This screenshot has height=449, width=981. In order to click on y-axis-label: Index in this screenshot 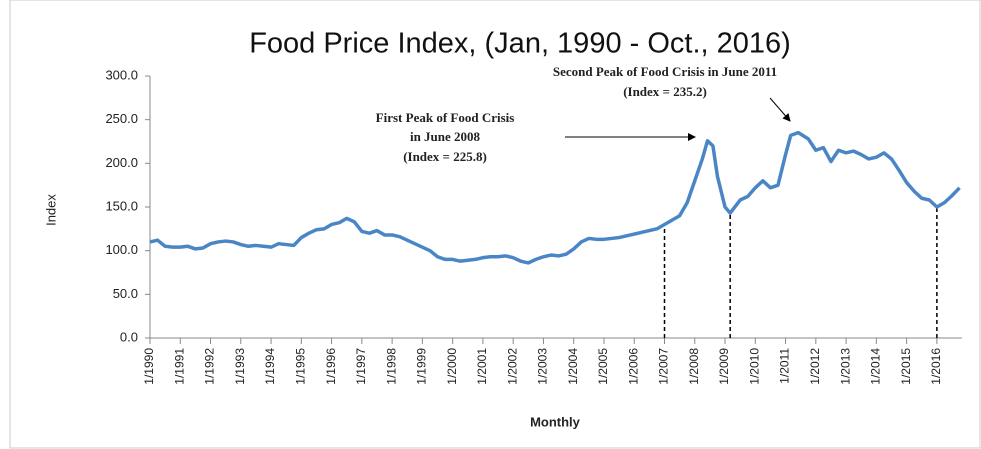, I will do `click(50, 210)`.